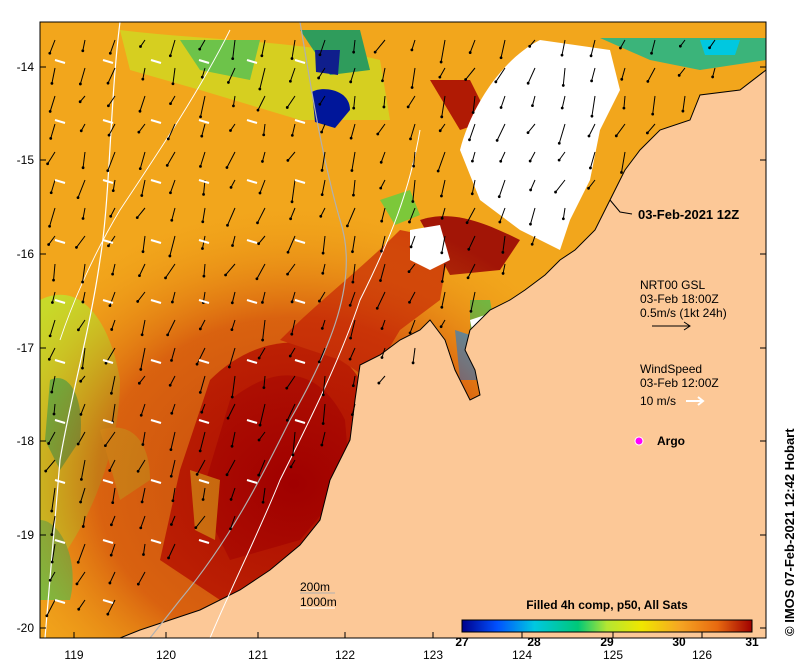 This screenshot has width=809, height=672. What do you see at coordinates (25, 67) in the screenshot?
I see `lat-tick: -14` at bounding box center [25, 67].